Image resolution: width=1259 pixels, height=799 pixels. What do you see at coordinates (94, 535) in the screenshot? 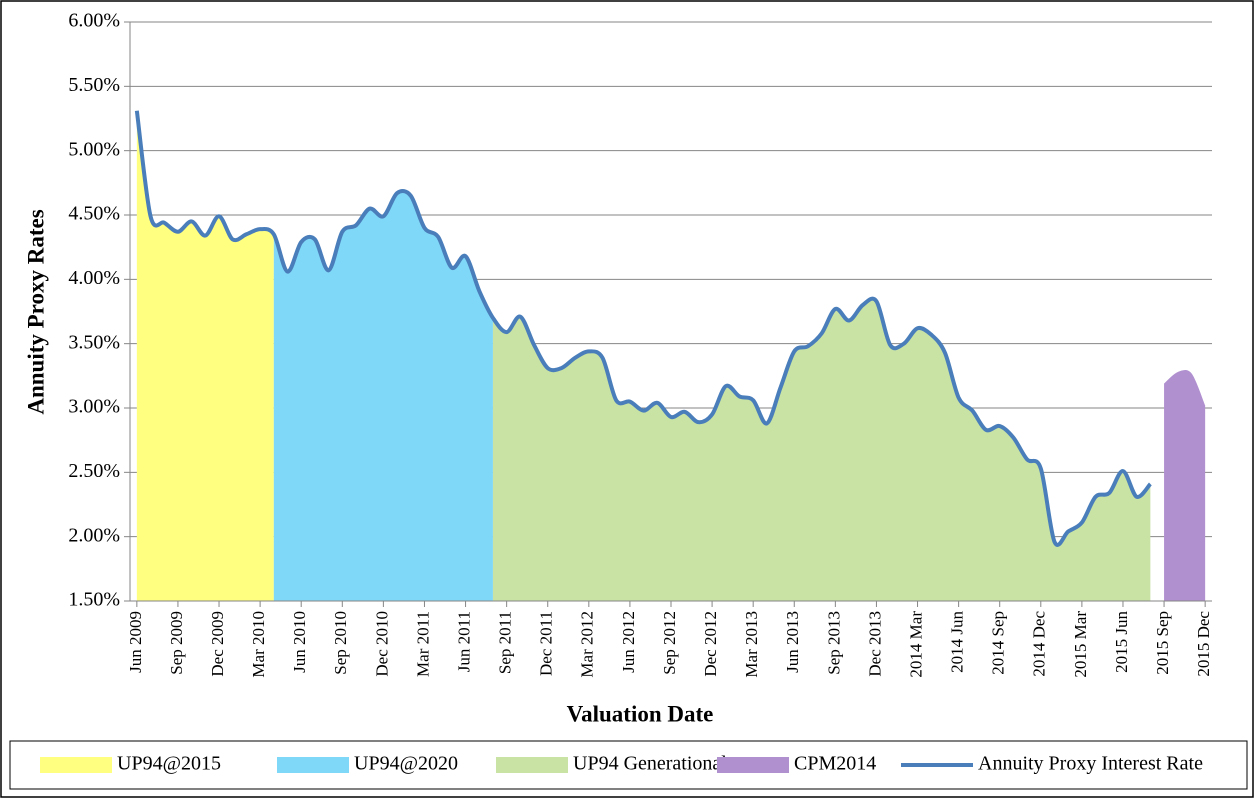
I see `y-tick-label: 2.00%` at bounding box center [94, 535].